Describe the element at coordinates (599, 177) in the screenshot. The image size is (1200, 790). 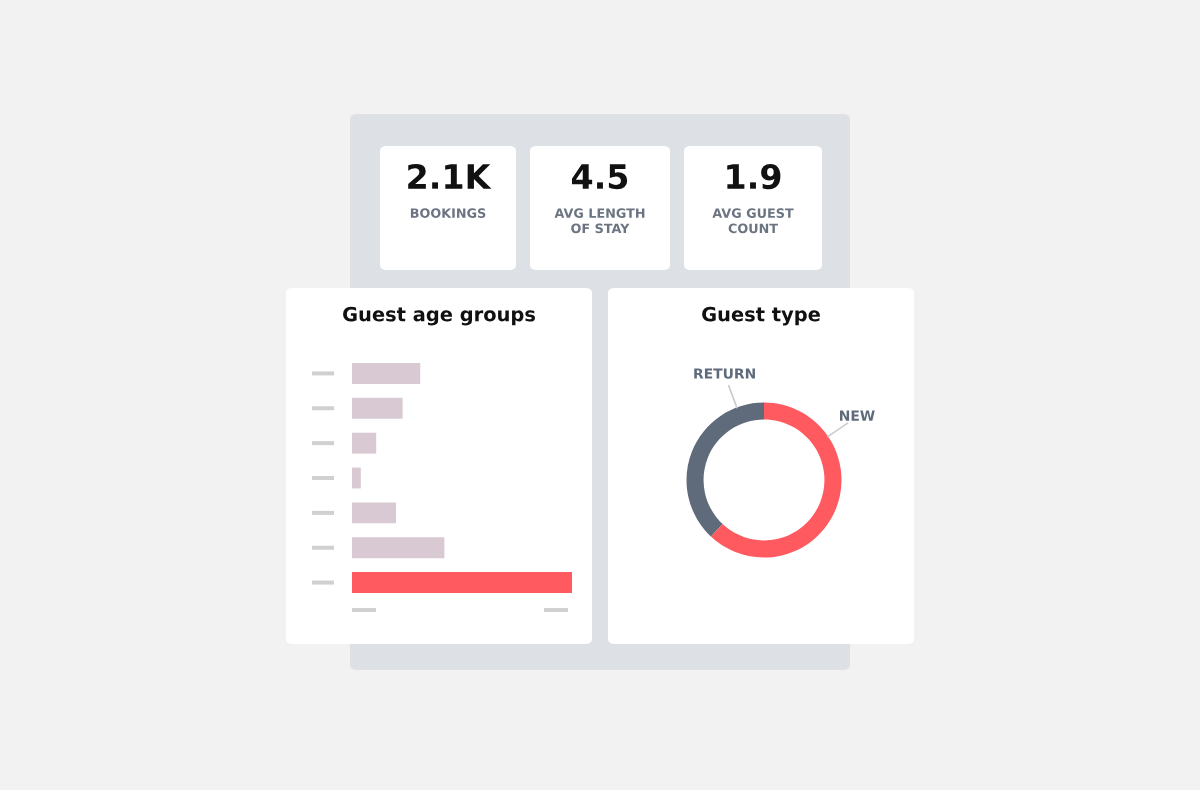
I see `text: 4.5` at that location.